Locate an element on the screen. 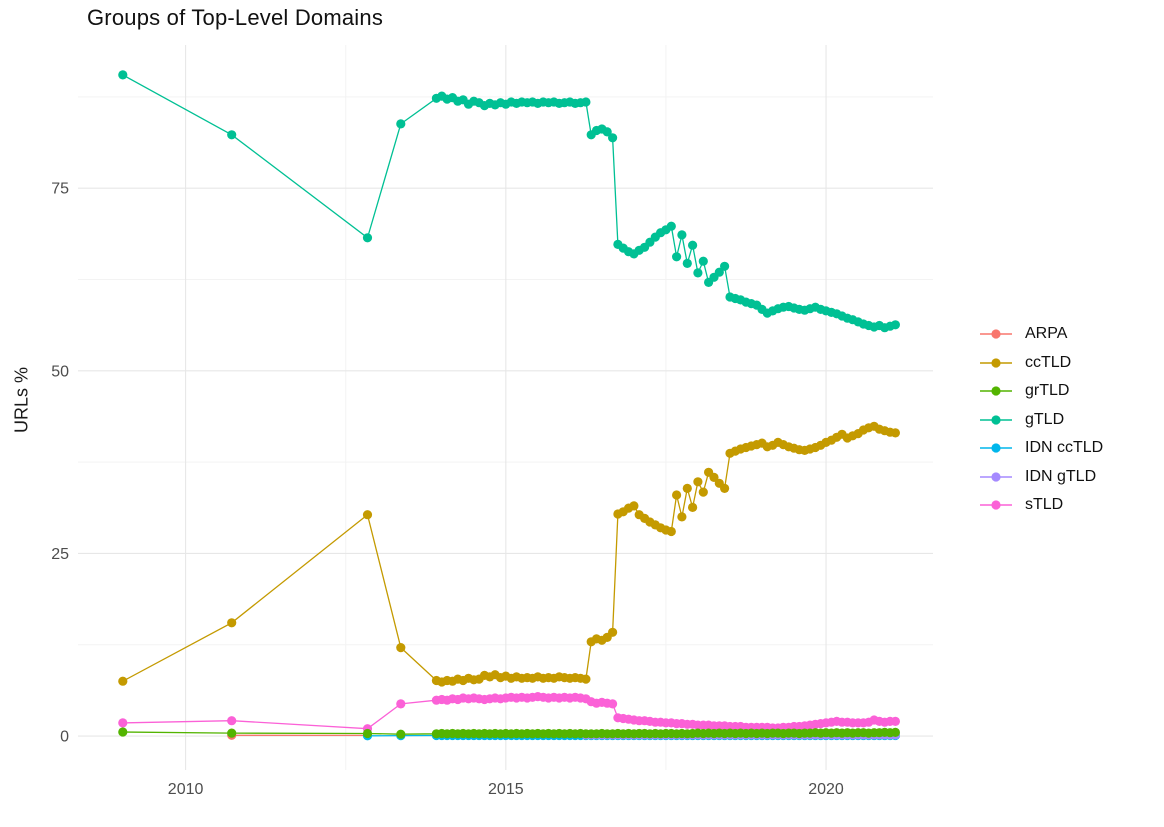 This screenshot has height=827, width=1164. legend-label: IDN gTLD is located at coordinates (1061, 476).